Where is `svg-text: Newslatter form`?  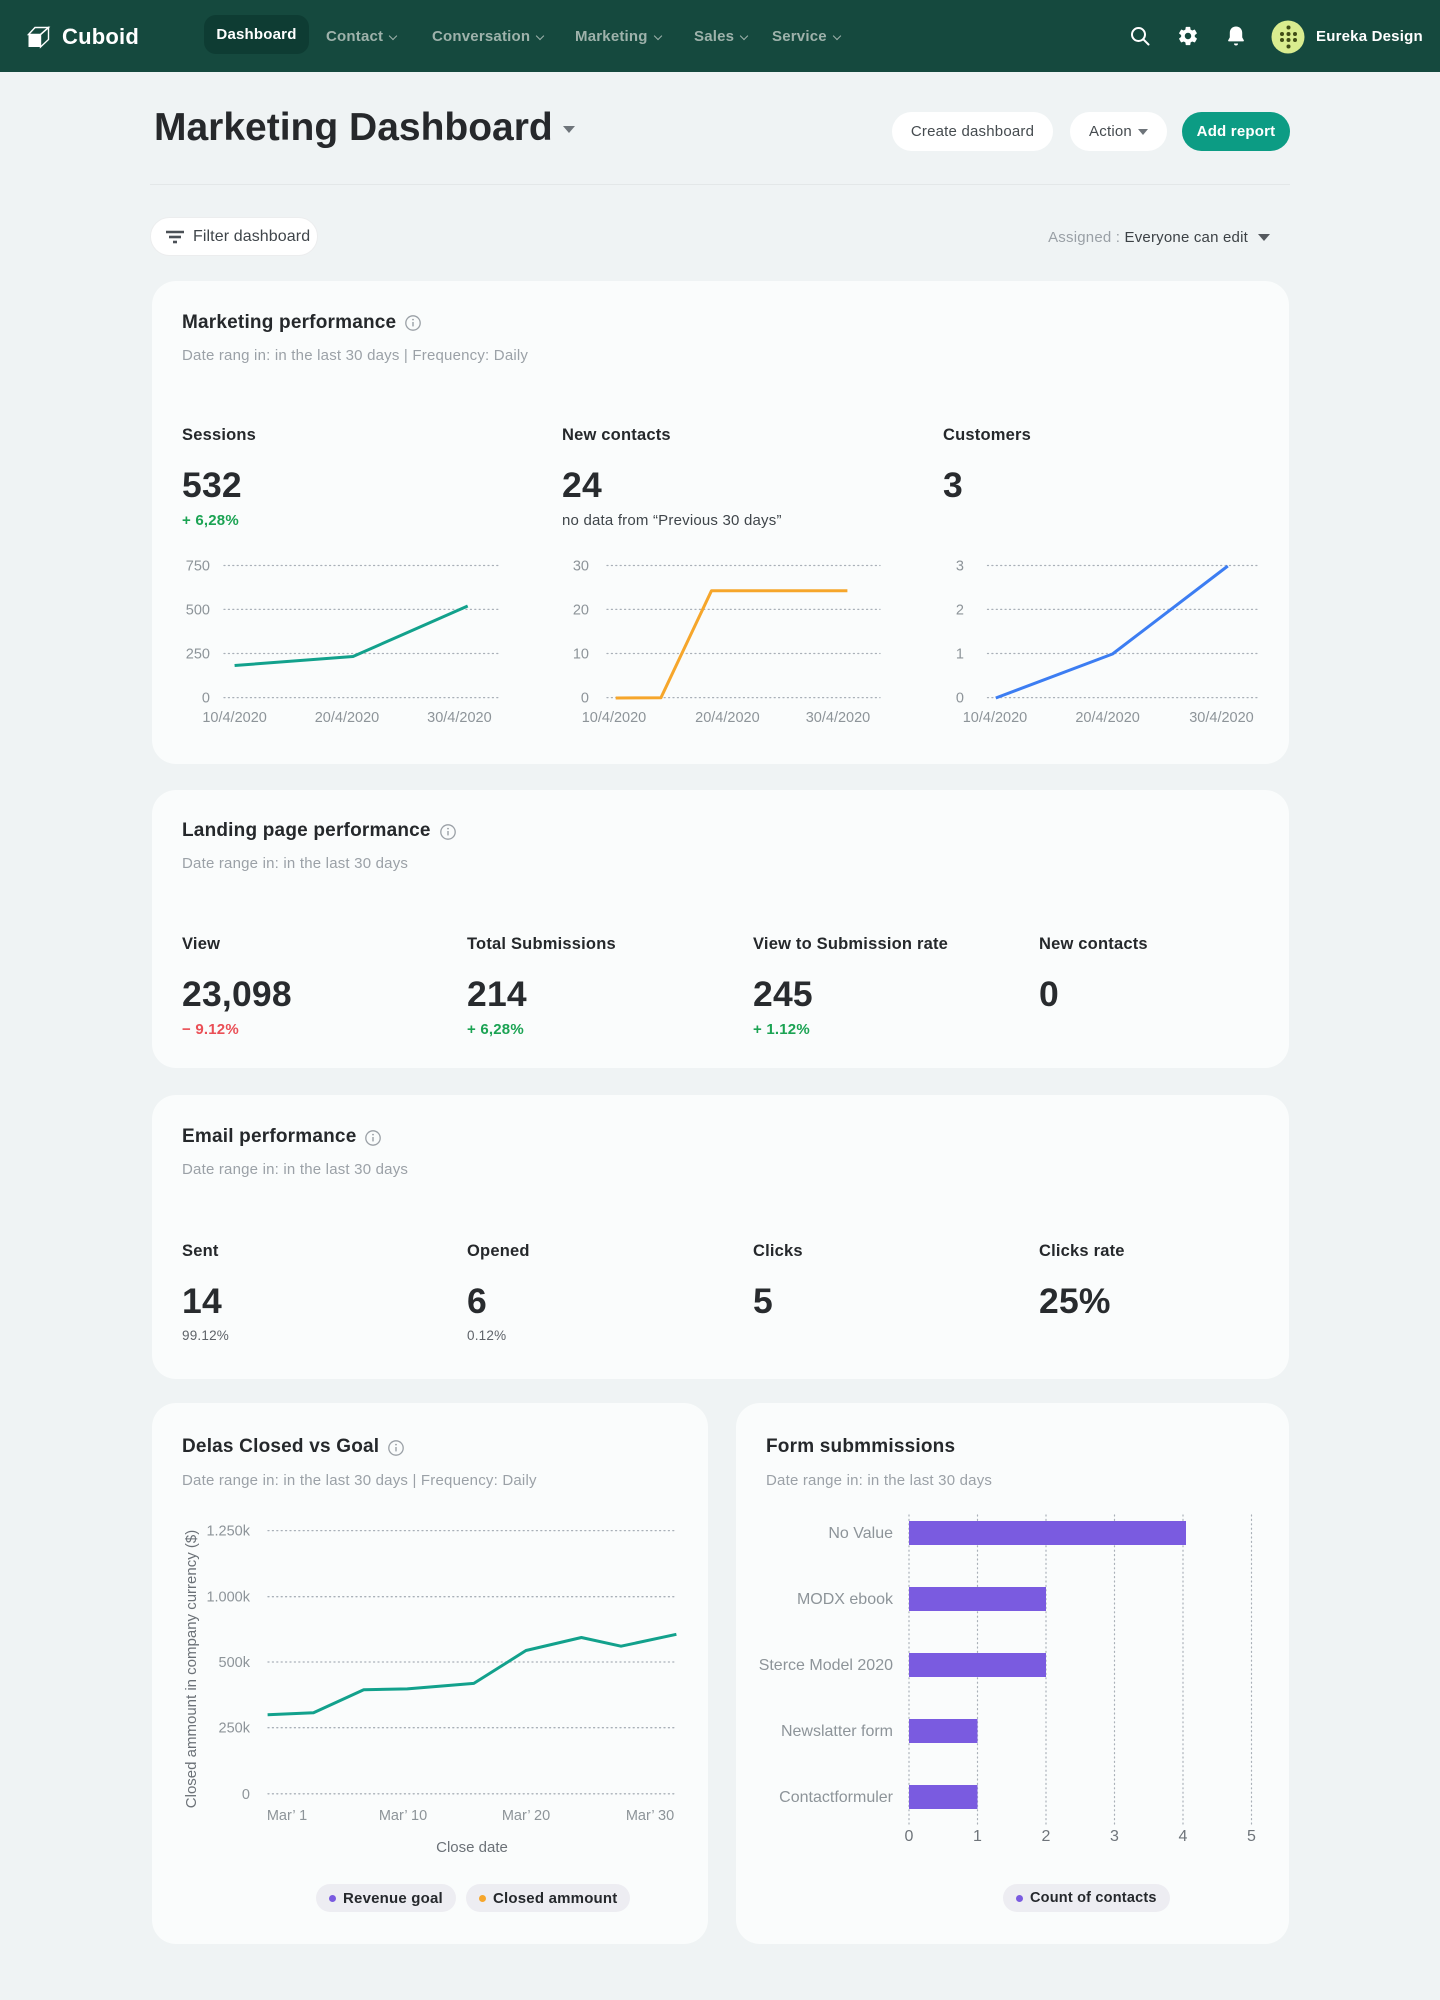
svg-text: Newslatter form is located at coordinates (837, 1731).